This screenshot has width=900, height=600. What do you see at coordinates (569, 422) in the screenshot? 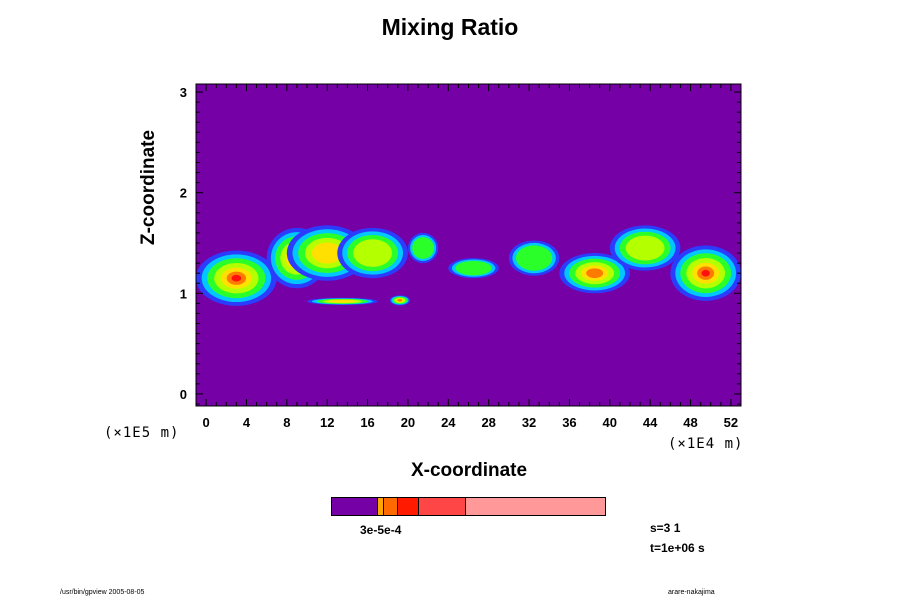
I see `x-tick-label: 36` at bounding box center [569, 422].